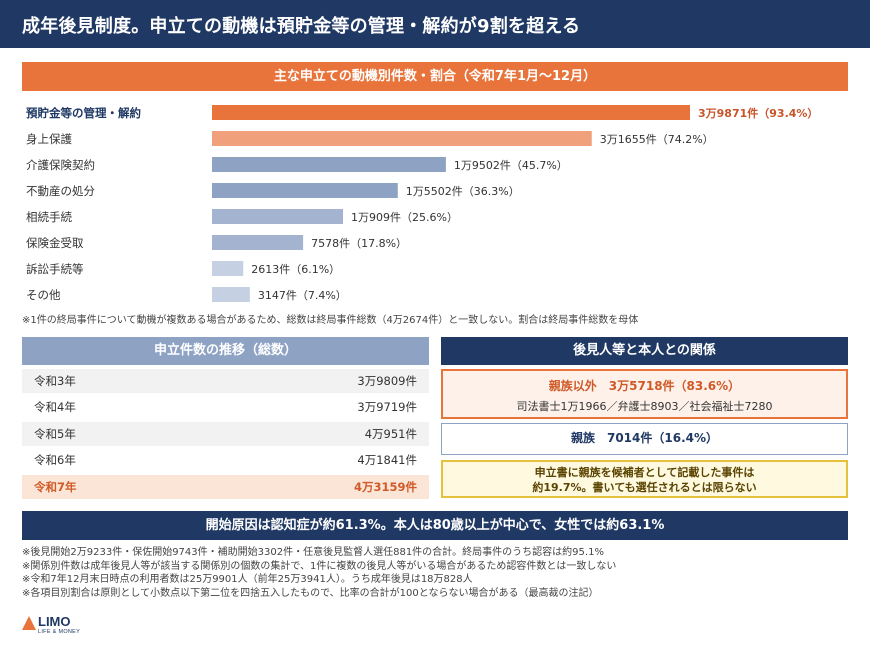  What do you see at coordinates (225, 381) in the screenshot?
I see `table-row: 令和3年 3万9809件` at bounding box center [225, 381].